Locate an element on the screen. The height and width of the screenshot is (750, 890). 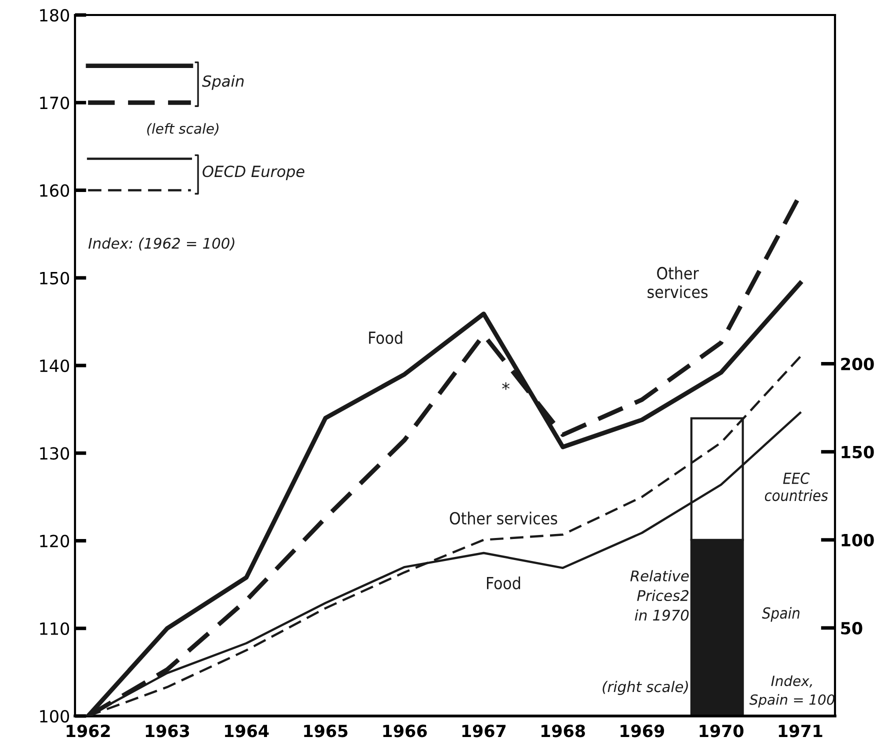
annotation: * is located at coordinates (506, 386).